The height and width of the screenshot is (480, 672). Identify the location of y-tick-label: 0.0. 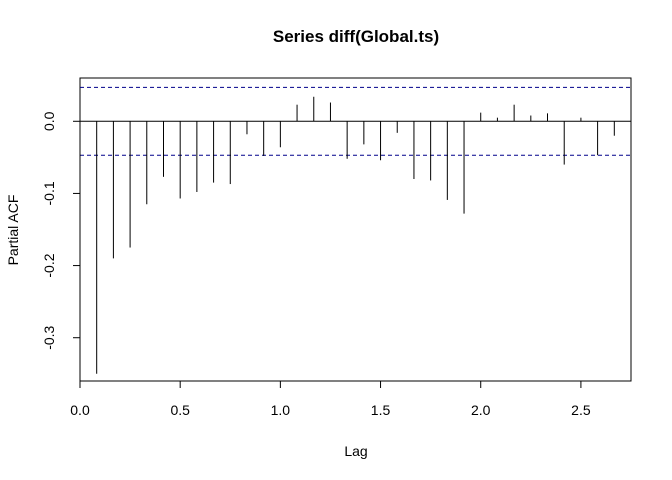
(49, 121).